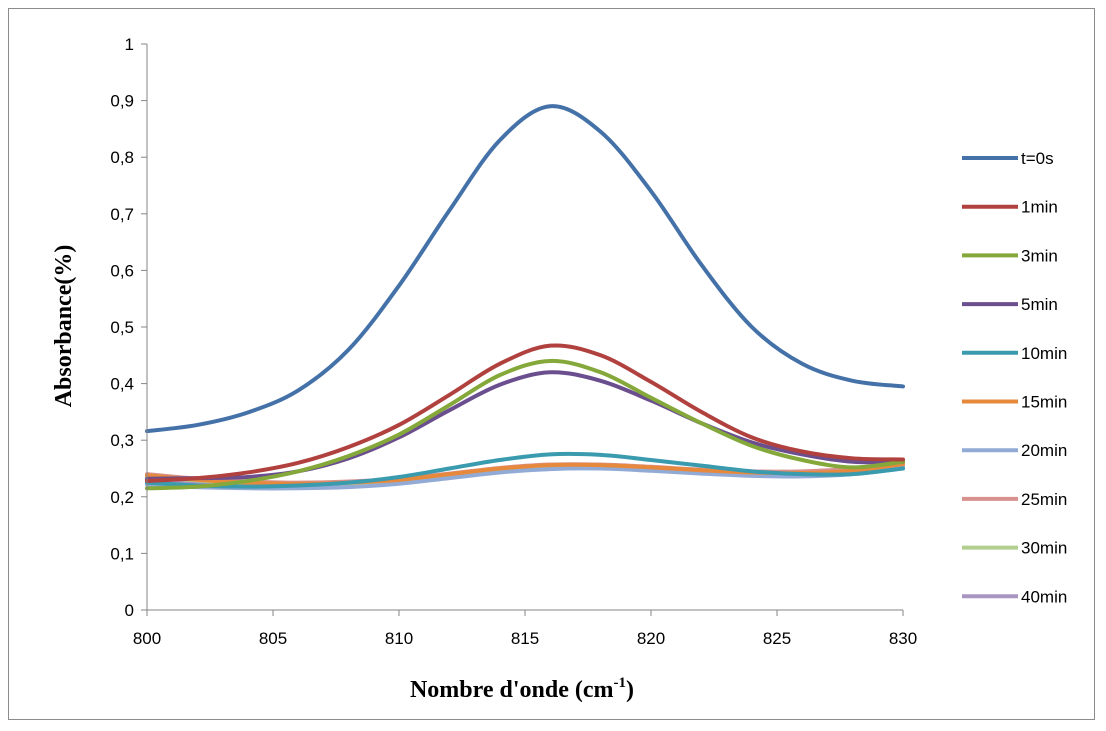 This screenshot has height=731, width=1106. What do you see at coordinates (122, 384) in the screenshot?
I see `y-tick-label: 0,4` at bounding box center [122, 384].